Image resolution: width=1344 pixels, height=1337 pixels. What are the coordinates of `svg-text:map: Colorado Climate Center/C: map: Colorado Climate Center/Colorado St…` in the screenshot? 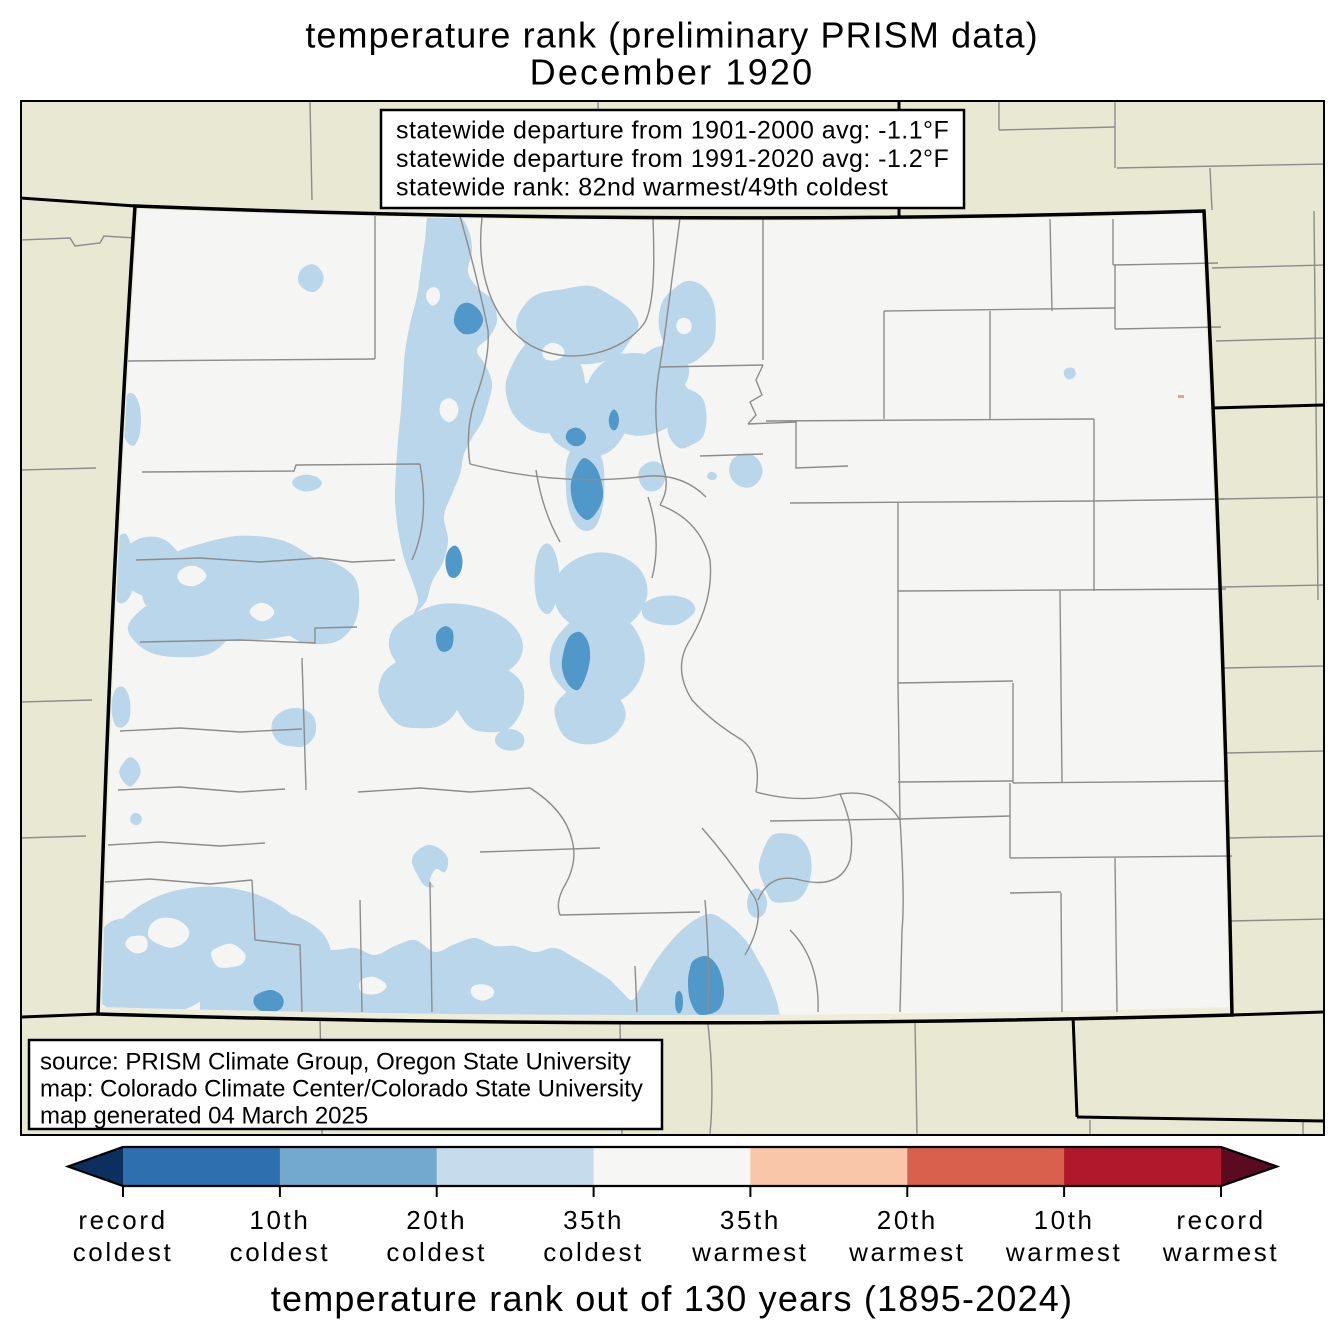 It's located at (341, 1089).